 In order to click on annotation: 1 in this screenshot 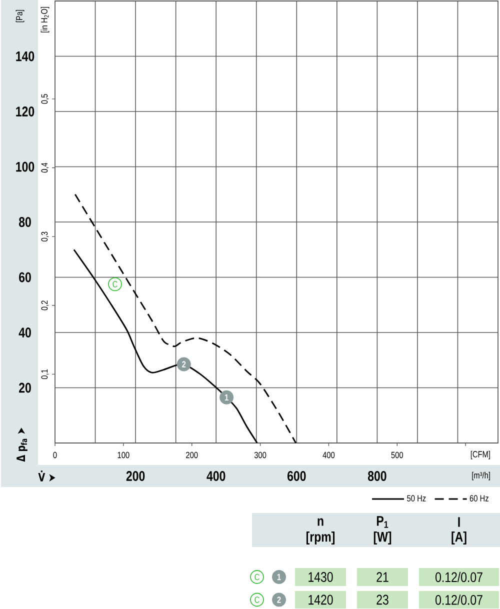, I will do `click(226, 397)`.